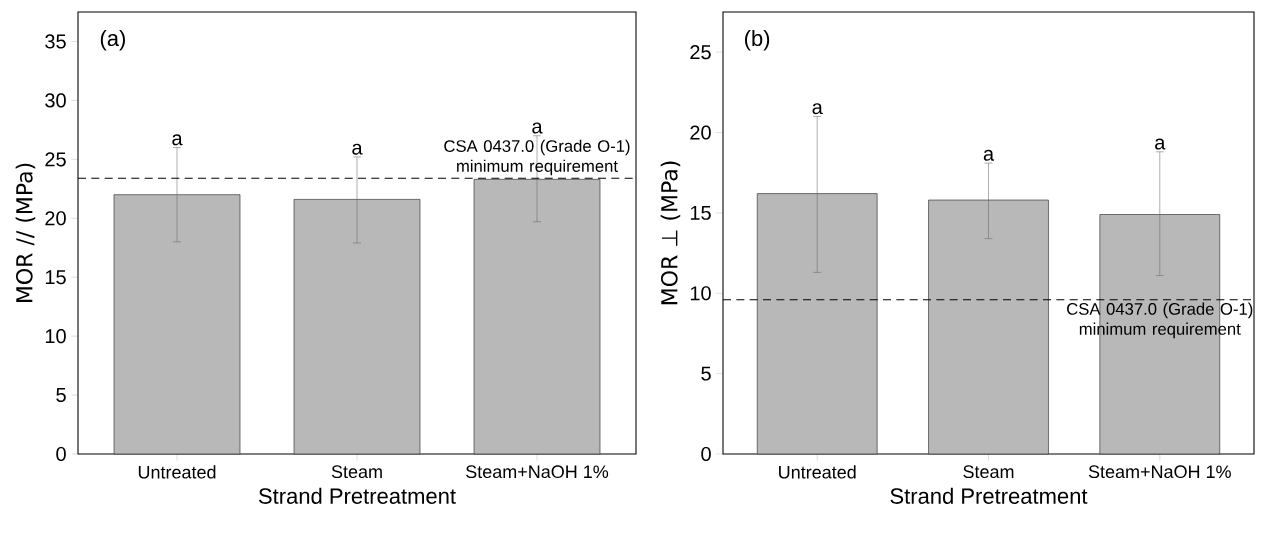 The width and height of the screenshot is (1268, 555). Describe the element at coordinates (112, 40) in the screenshot. I see `annotation: (a)` at that location.